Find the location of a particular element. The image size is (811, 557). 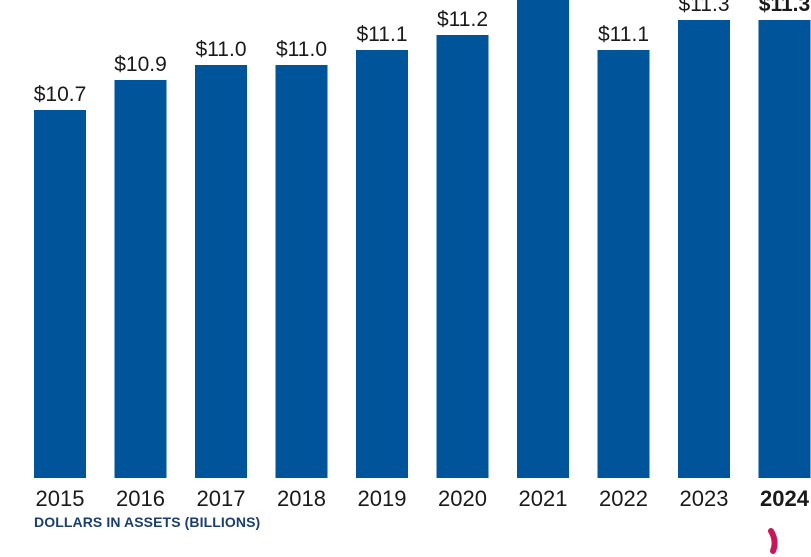

bar-2021 is located at coordinates (543, 239).